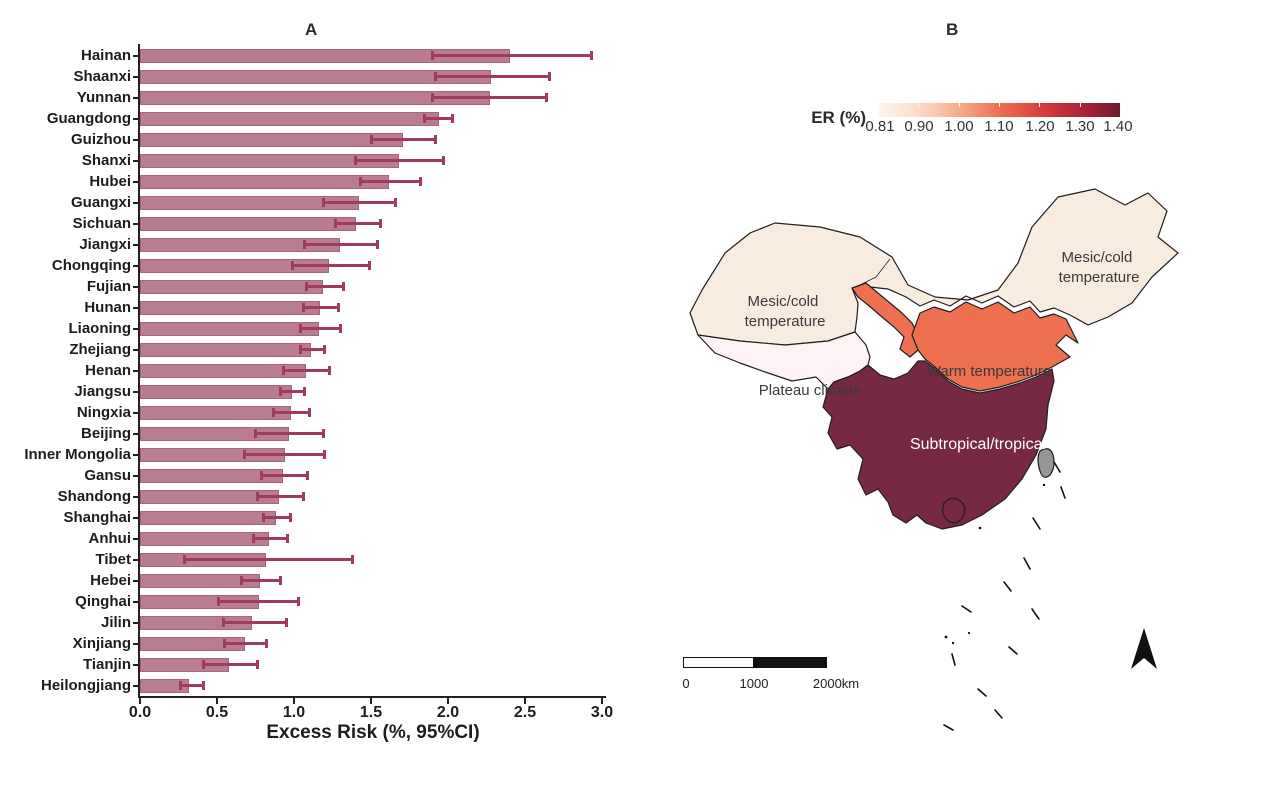 The height and width of the screenshot is (793, 1269). What do you see at coordinates (107, 307) in the screenshot?
I see `bar-label: Hunan` at bounding box center [107, 307].